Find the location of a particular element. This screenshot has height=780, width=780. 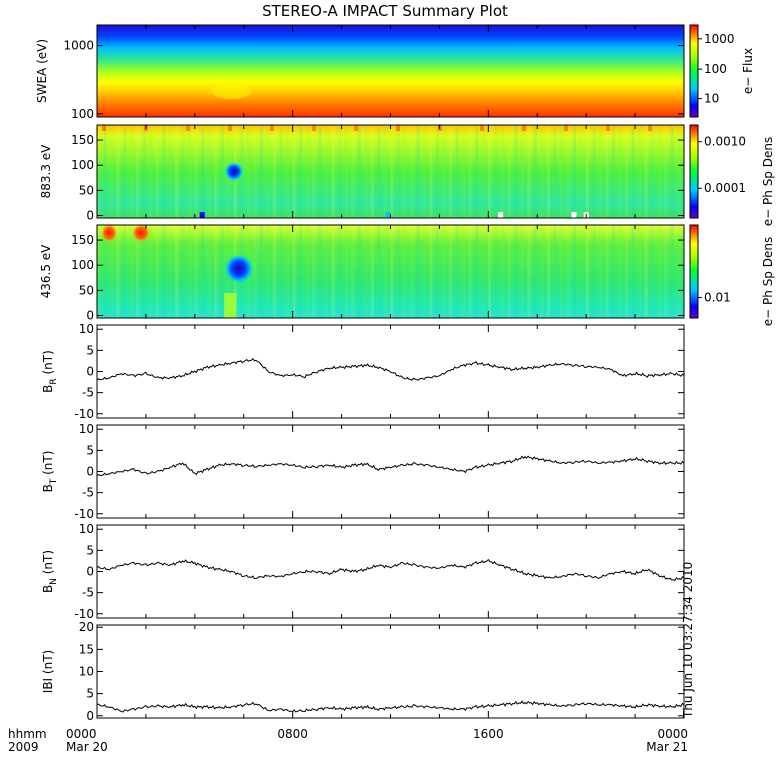

pad436-colorbar-label: e− Ph Sp Dens is located at coordinates (768, 281).